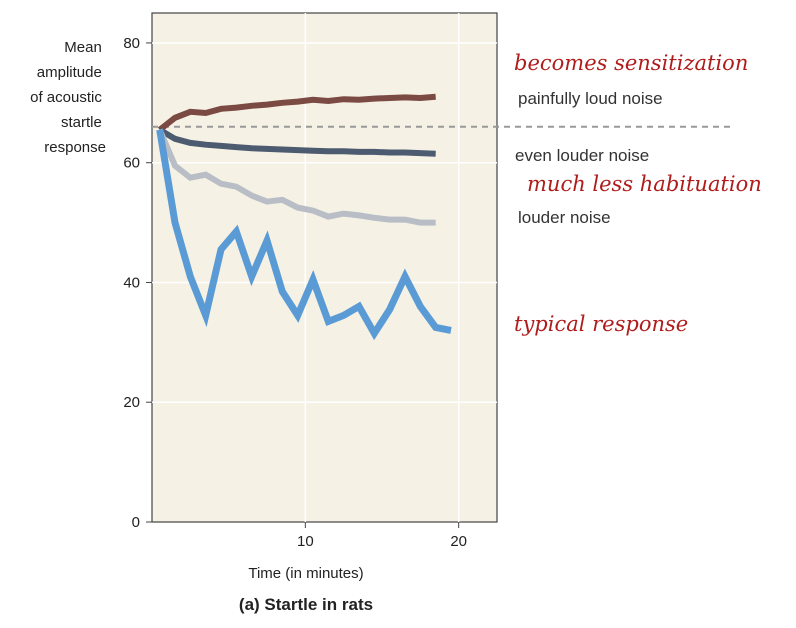 The height and width of the screenshot is (628, 796). Describe the element at coordinates (131, 402) in the screenshot. I see `y-tick-label: 20` at that location.